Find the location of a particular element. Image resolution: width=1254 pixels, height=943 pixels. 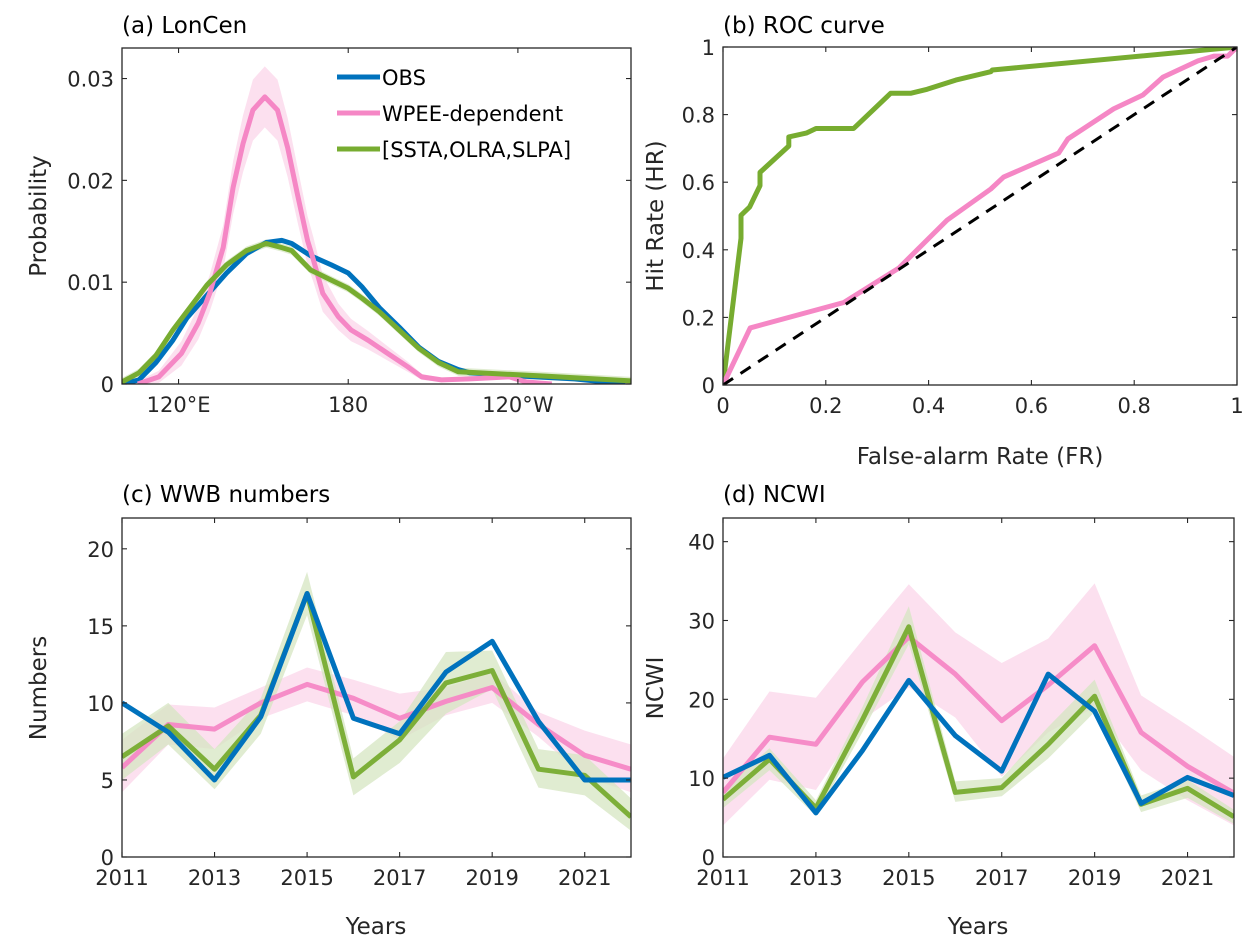

panel-c-lines is located at coordinates (376, 705).